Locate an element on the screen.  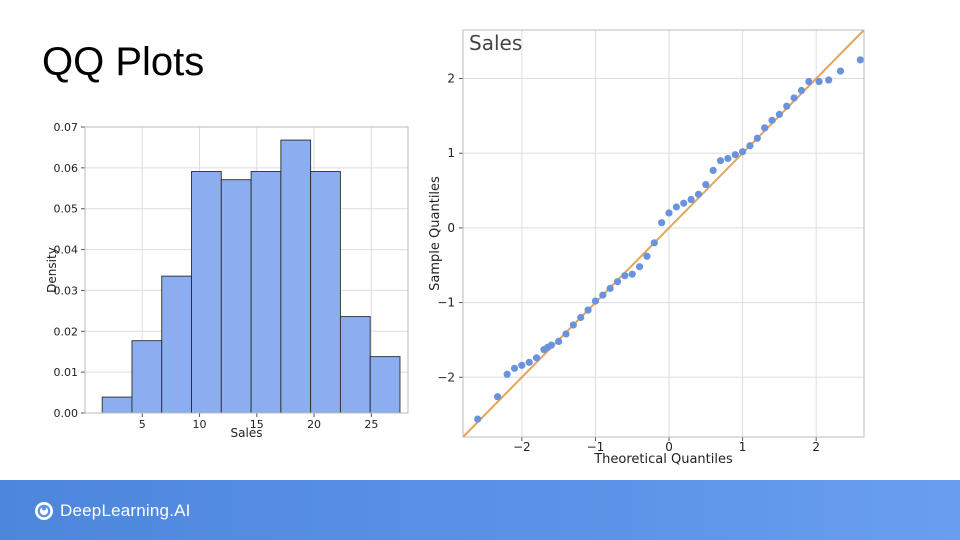
hist-xtick-label: 20 is located at coordinates (314, 424).